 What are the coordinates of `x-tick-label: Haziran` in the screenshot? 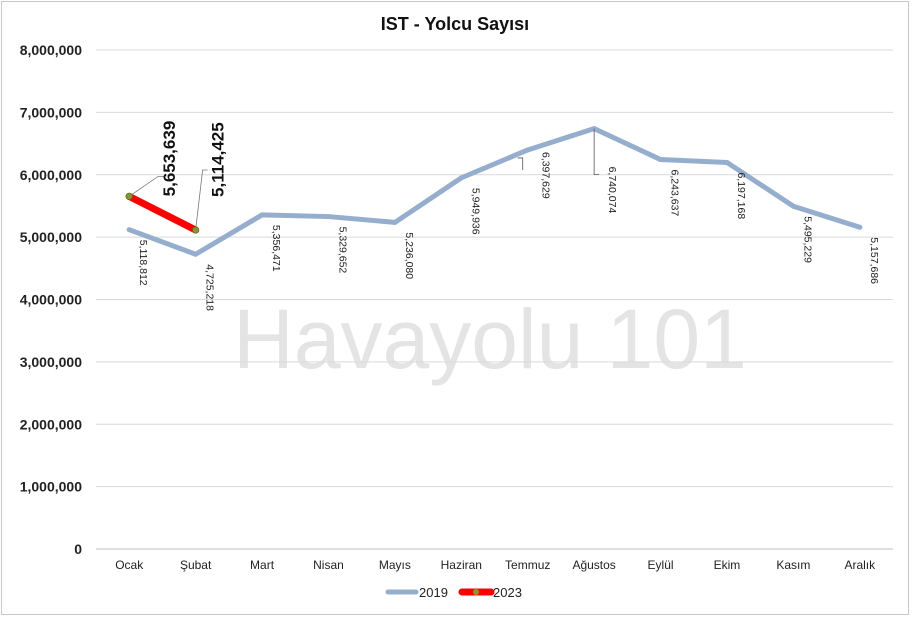 It's located at (461, 565).